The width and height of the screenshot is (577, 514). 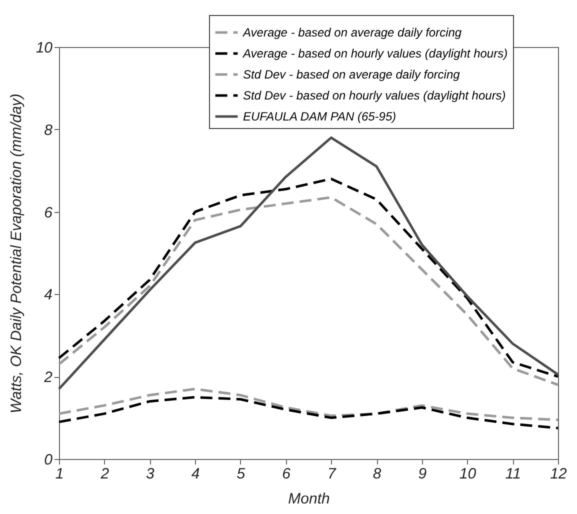 I want to click on y-tick-label: 2, so click(x=48, y=377).